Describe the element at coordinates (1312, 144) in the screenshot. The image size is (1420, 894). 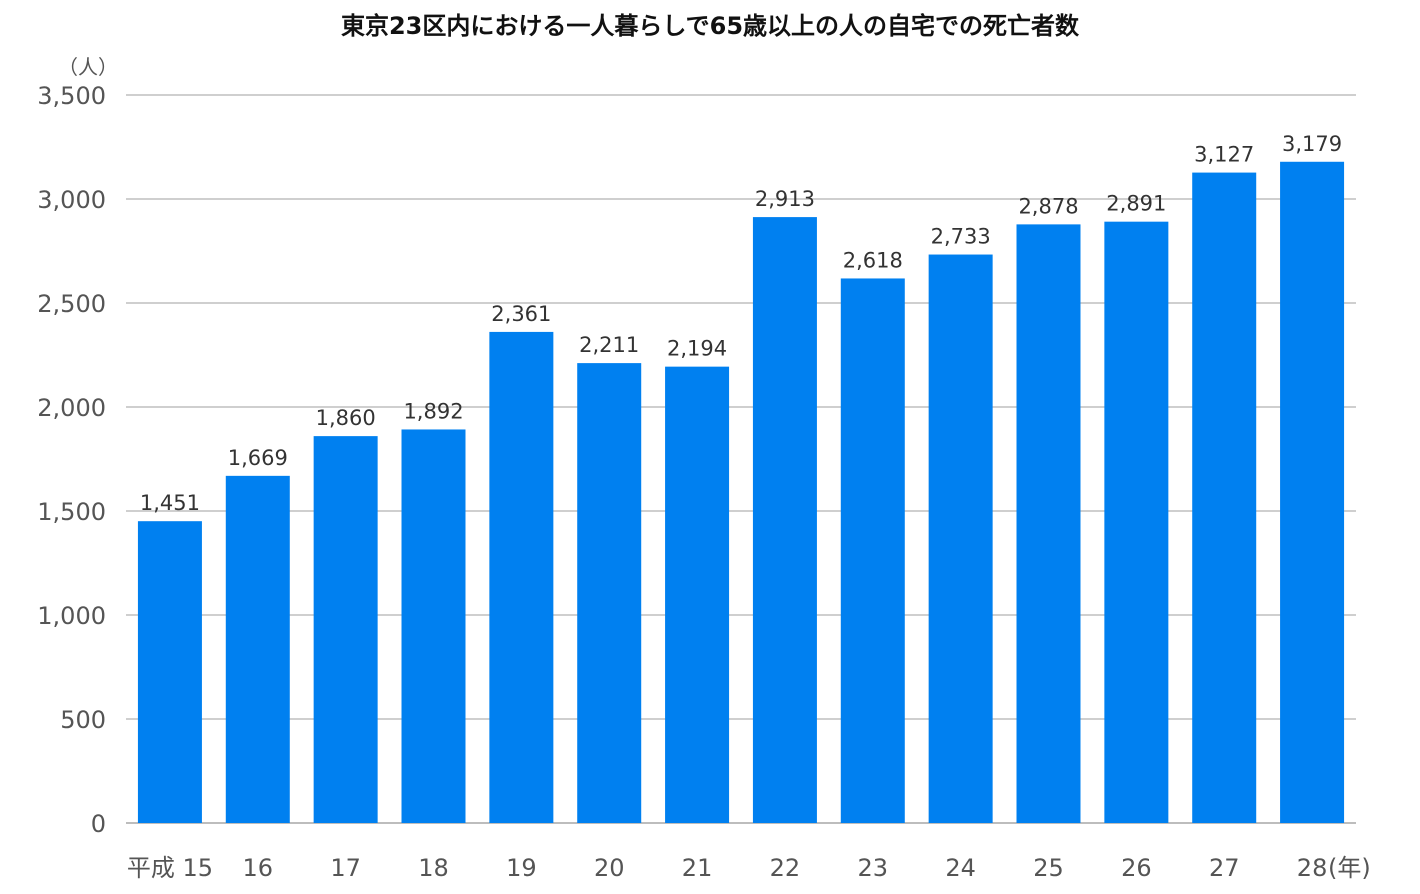
I see `data-label: 3,179` at that location.